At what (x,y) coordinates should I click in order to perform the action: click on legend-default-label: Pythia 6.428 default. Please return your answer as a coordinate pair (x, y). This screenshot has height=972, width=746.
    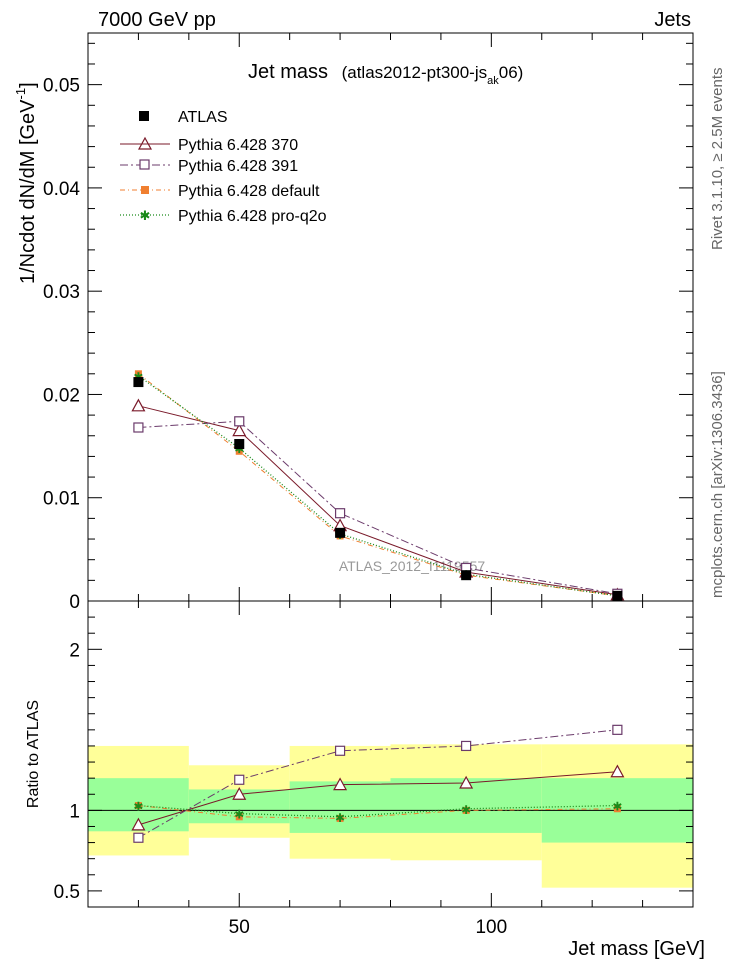
    Looking at the image, I should click on (249, 191).